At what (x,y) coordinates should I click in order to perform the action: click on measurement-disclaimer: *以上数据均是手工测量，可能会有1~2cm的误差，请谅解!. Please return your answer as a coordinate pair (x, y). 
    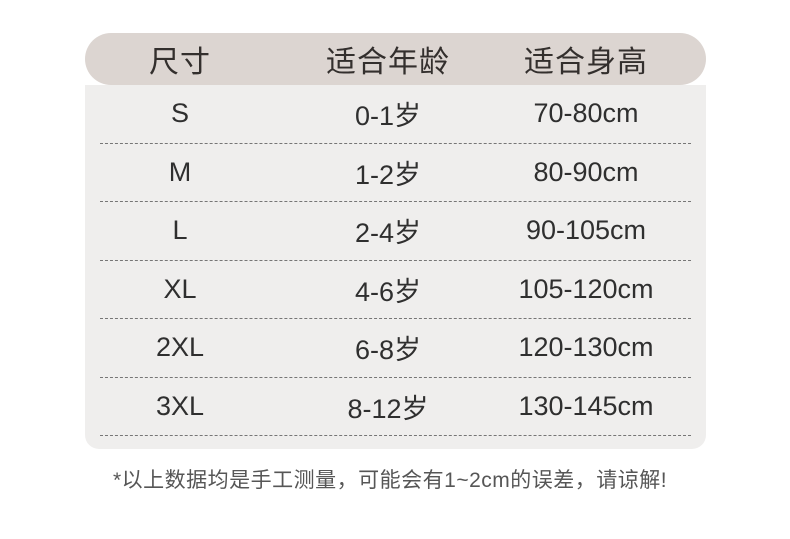
    Looking at the image, I should click on (390, 480).